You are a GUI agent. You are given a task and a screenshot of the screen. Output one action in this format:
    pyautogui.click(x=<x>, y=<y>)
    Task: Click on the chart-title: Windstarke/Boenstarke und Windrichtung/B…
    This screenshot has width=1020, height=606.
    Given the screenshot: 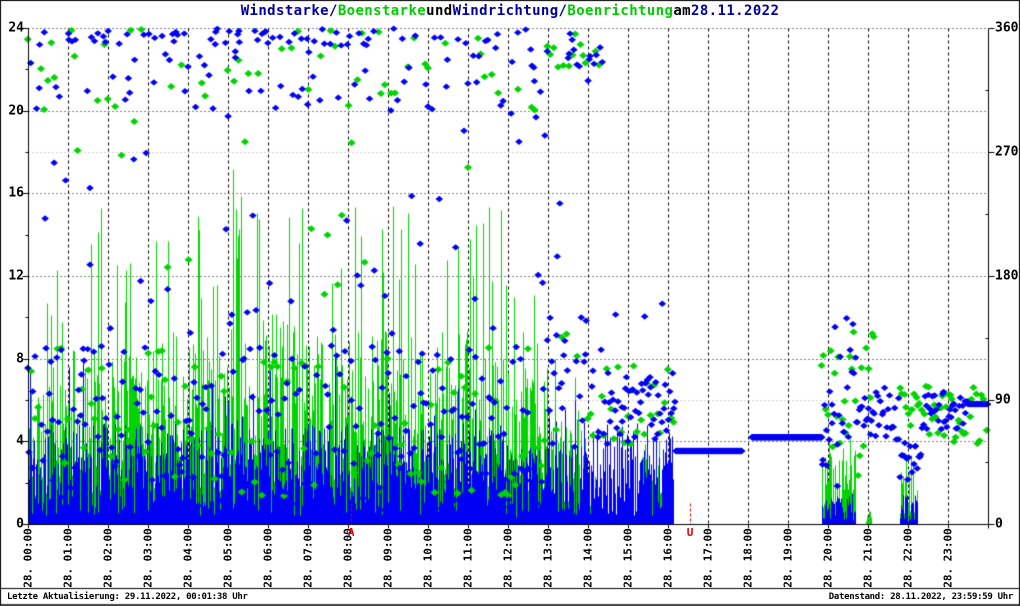 What is the action you would take?
    pyautogui.click(x=510, y=11)
    